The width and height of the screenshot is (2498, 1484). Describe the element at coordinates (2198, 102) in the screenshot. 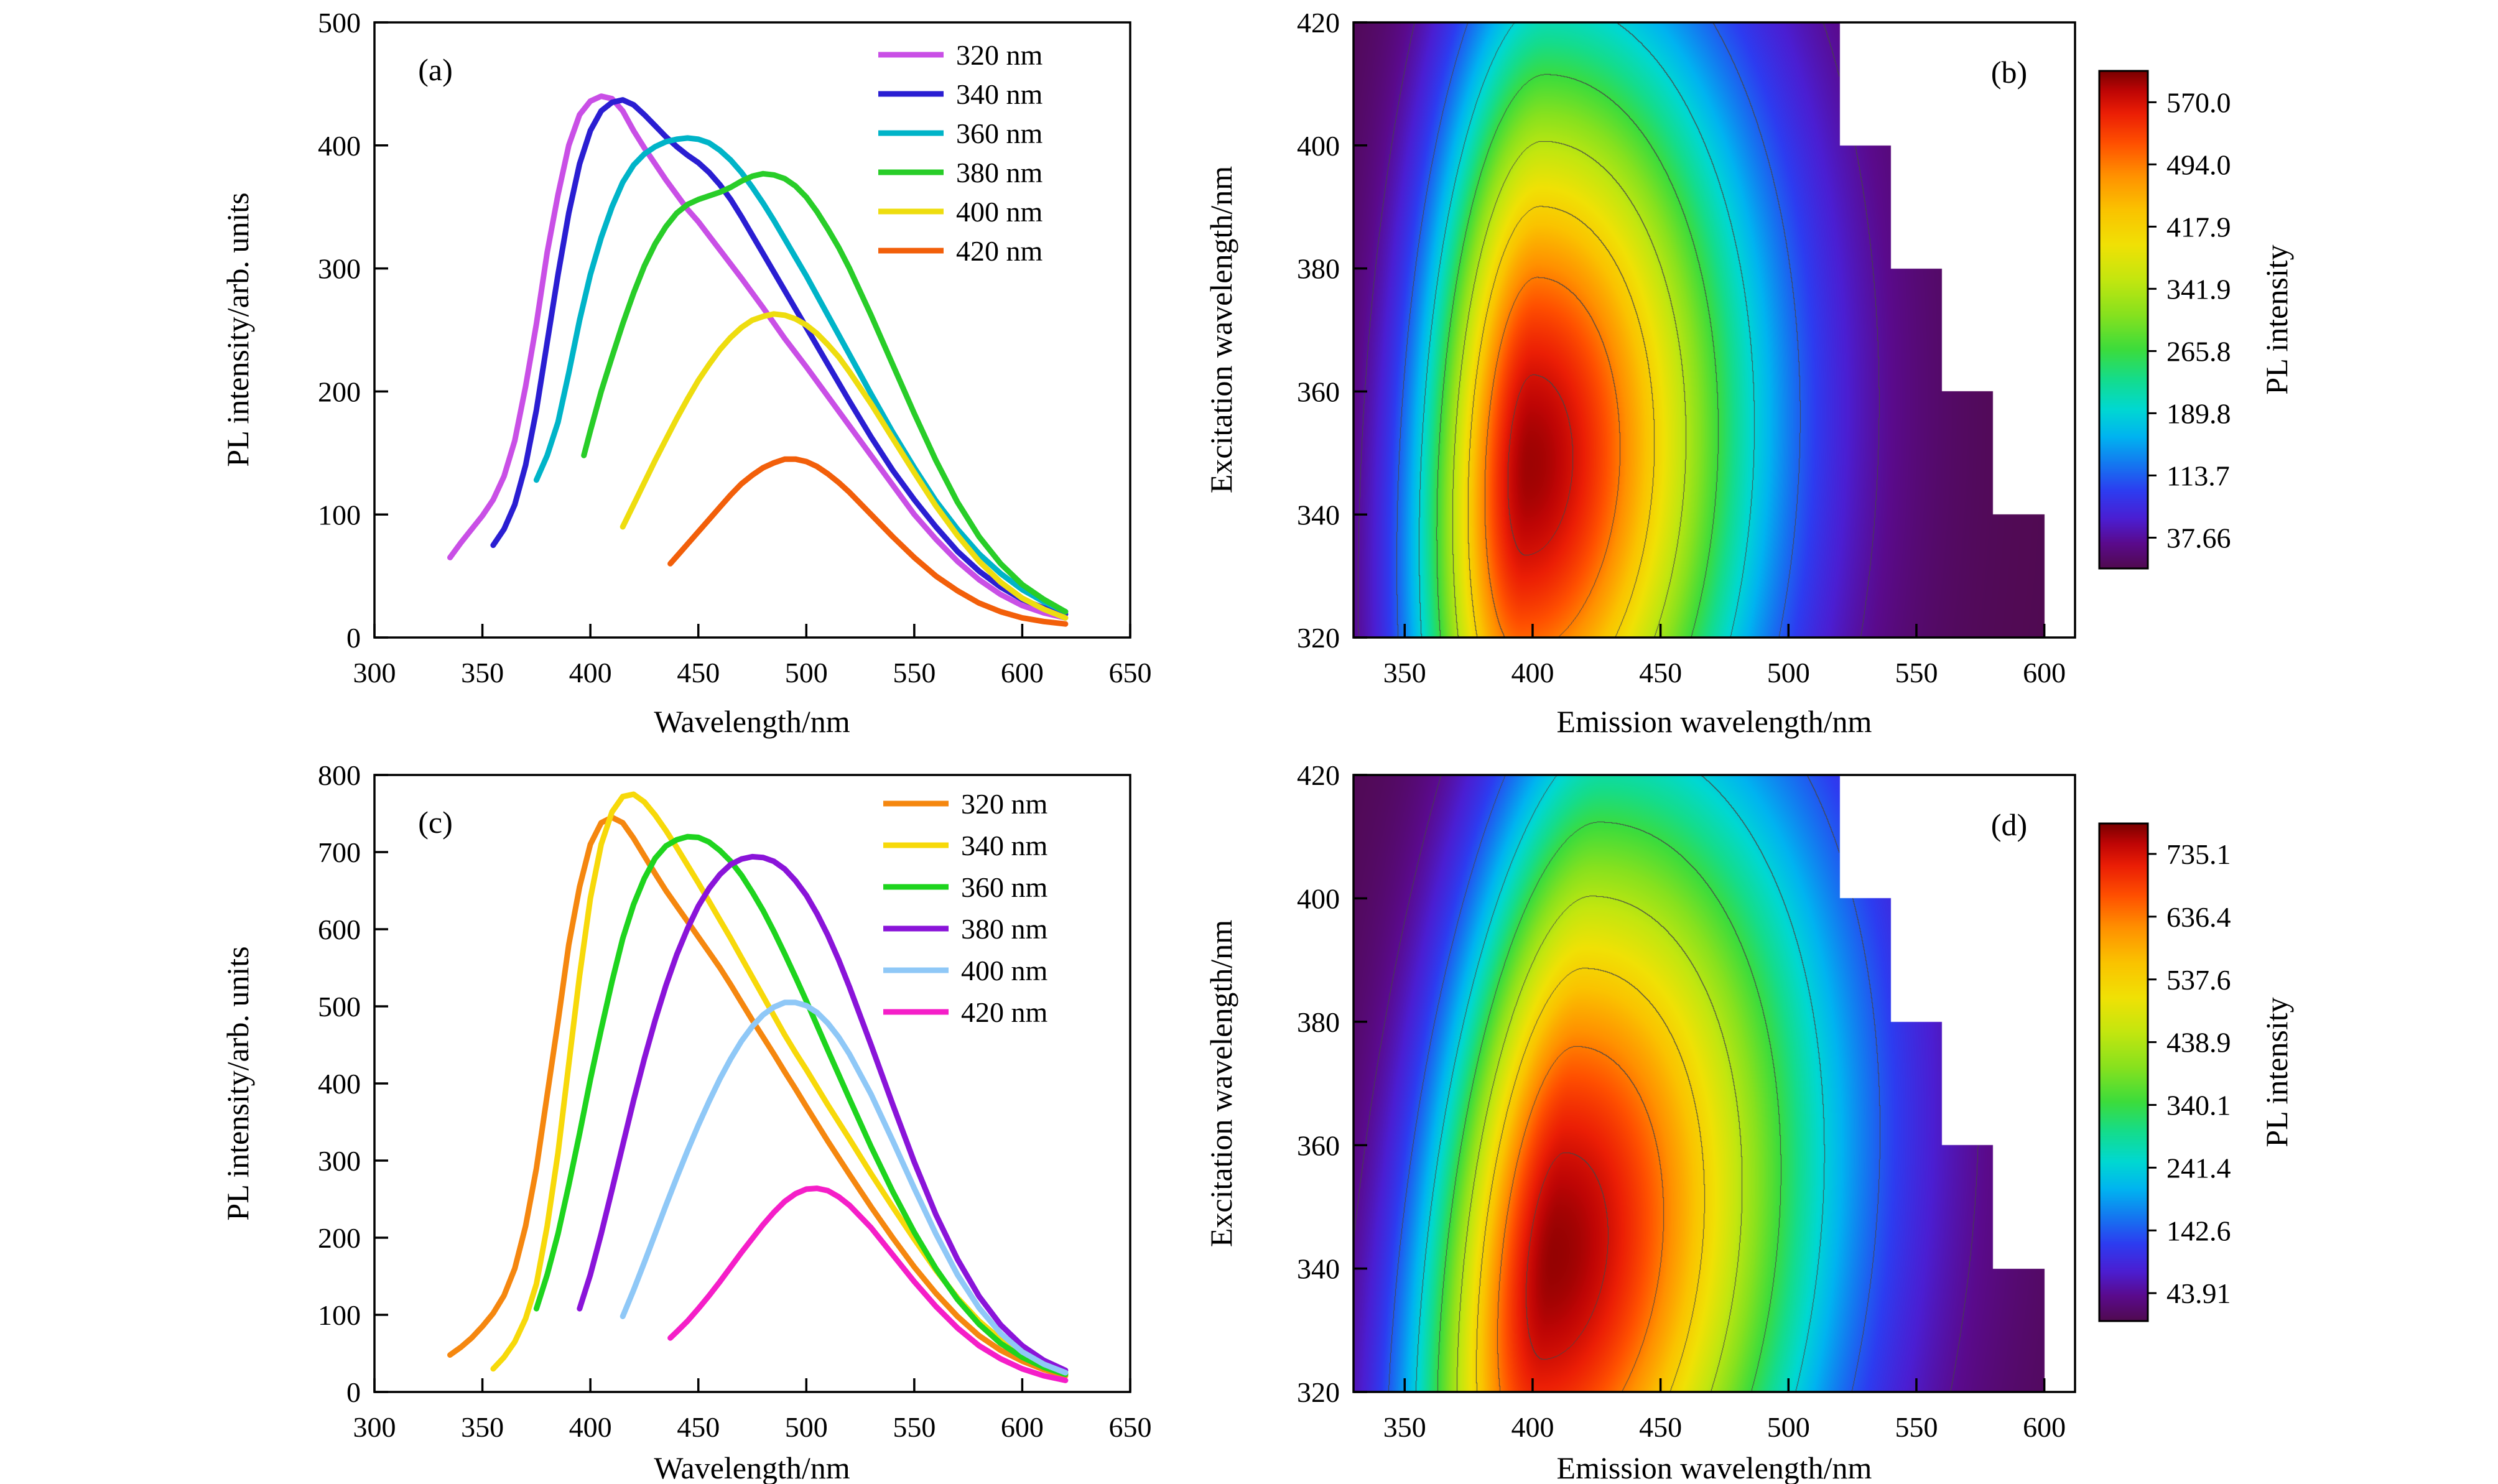

I see `colorbar-tick-label: 570.0` at that location.